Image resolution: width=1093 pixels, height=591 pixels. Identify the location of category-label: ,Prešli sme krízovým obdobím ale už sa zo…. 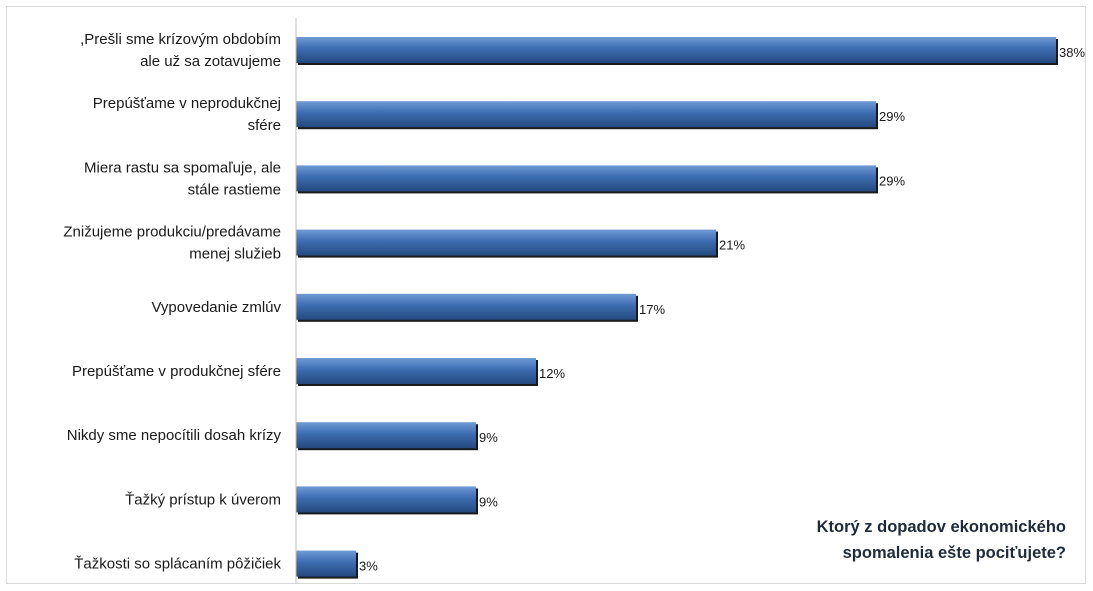
(180, 50).